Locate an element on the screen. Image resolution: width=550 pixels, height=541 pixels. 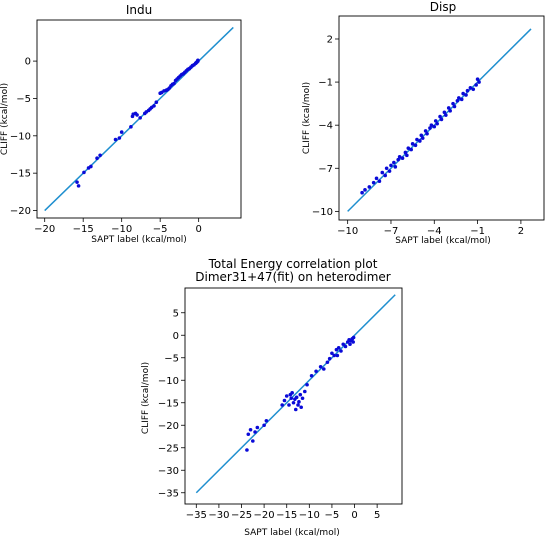
disp-y-tick-label: 2 is located at coordinates (330, 39).